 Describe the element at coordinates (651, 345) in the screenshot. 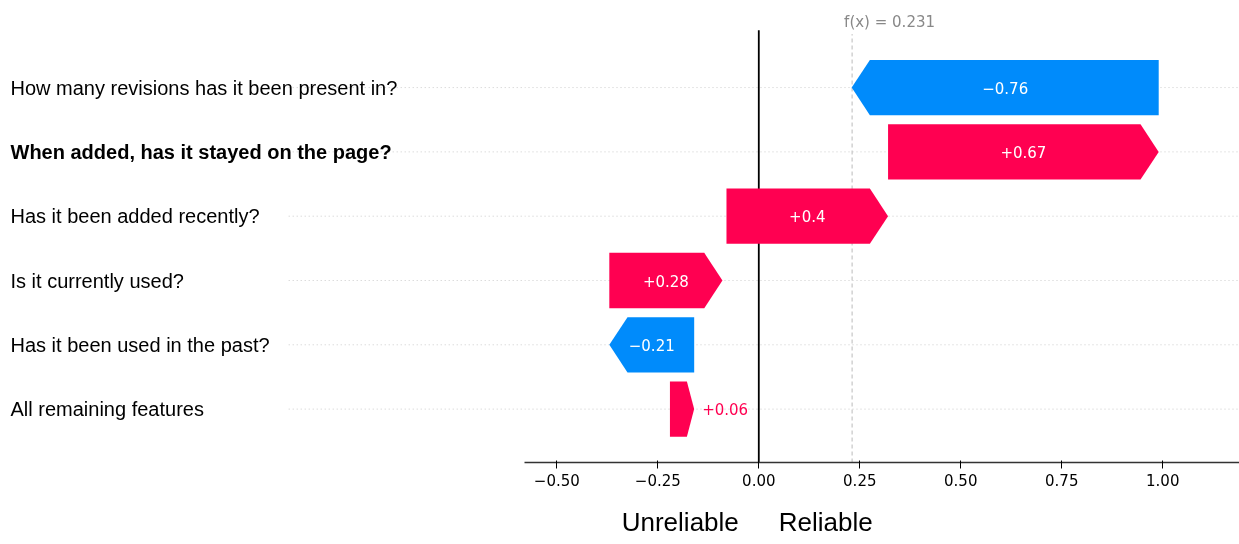

I see `data-label: −0.21` at that location.